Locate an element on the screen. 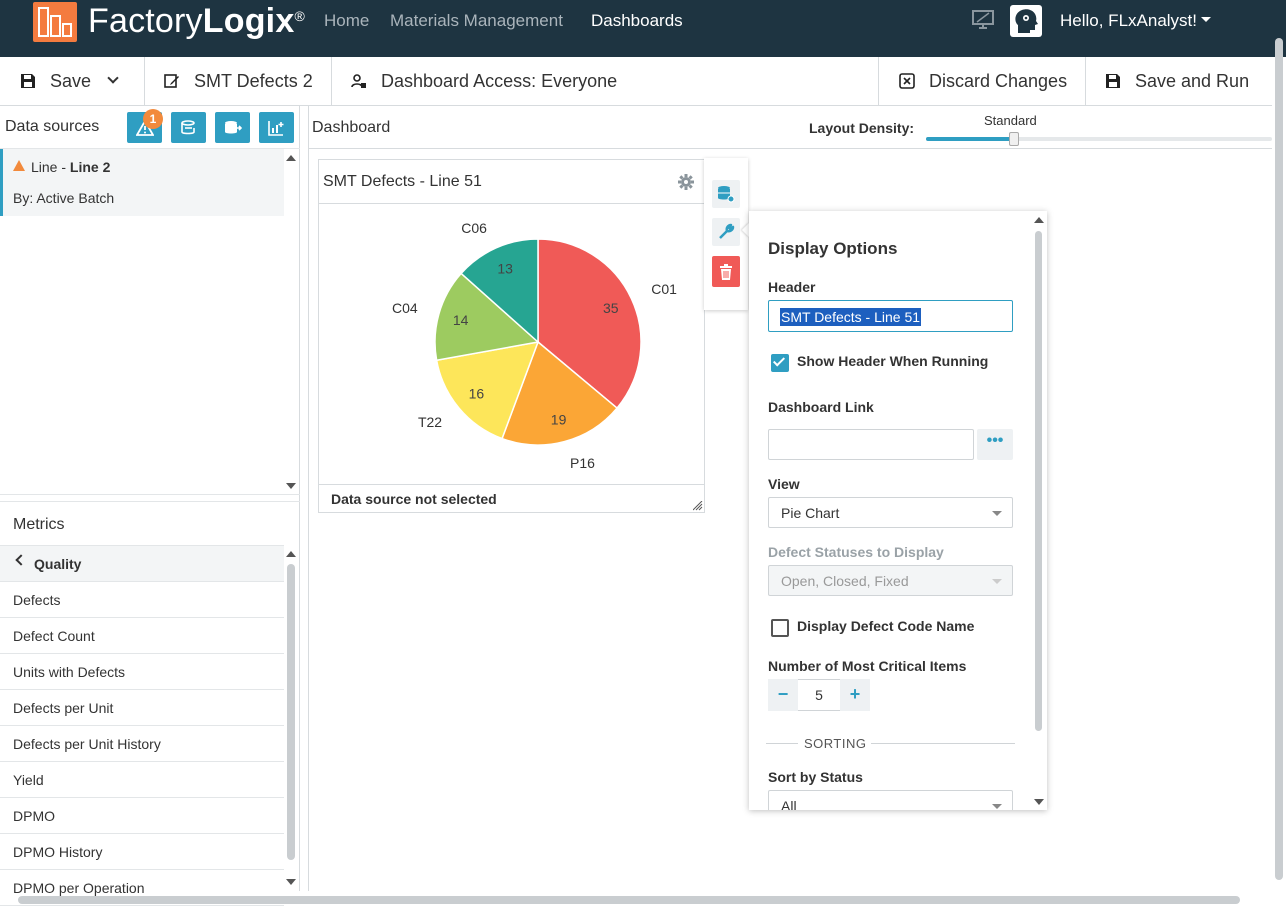 The height and width of the screenshot is (907, 1286). save-and-run-button: Save and Run is located at coordinates (1177, 81).